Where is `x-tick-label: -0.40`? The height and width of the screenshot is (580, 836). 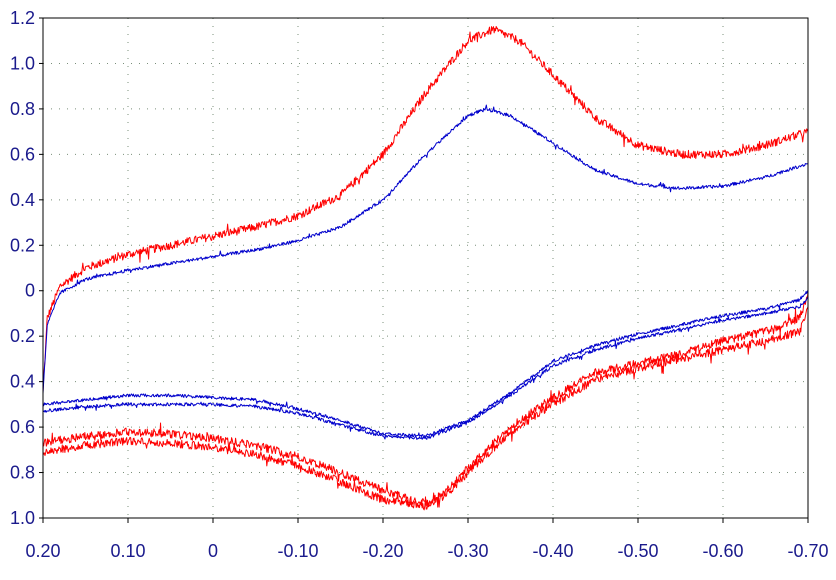 x-tick-label: -0.40 is located at coordinates (552, 551).